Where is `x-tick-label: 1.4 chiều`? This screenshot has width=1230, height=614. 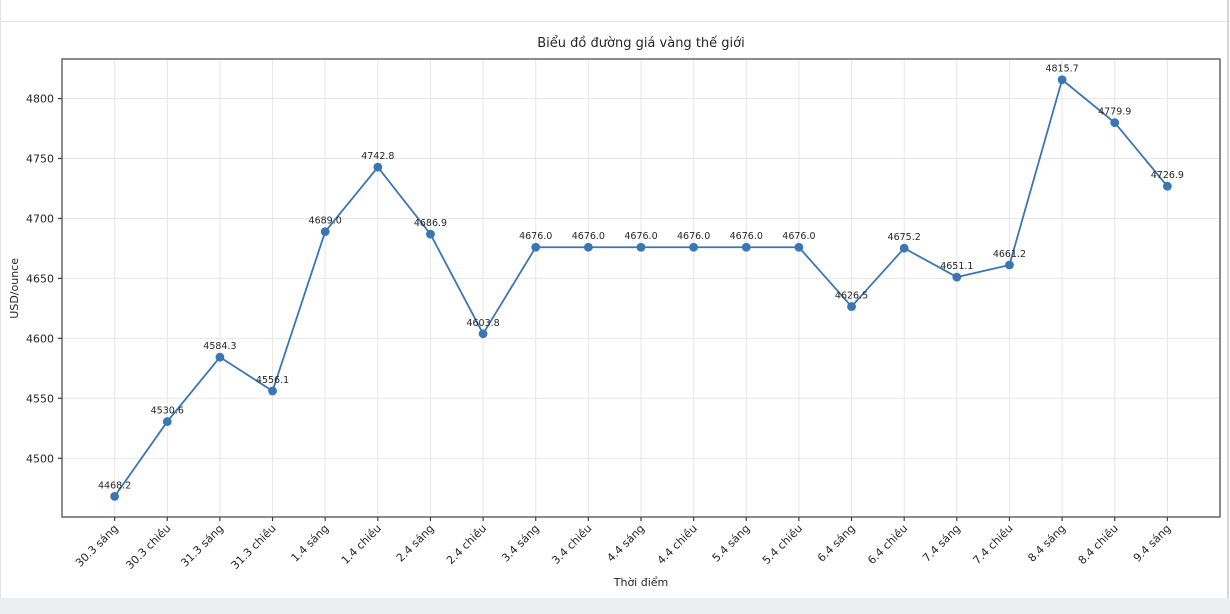
x-tick-label: 1.4 chiều is located at coordinates (361, 544).